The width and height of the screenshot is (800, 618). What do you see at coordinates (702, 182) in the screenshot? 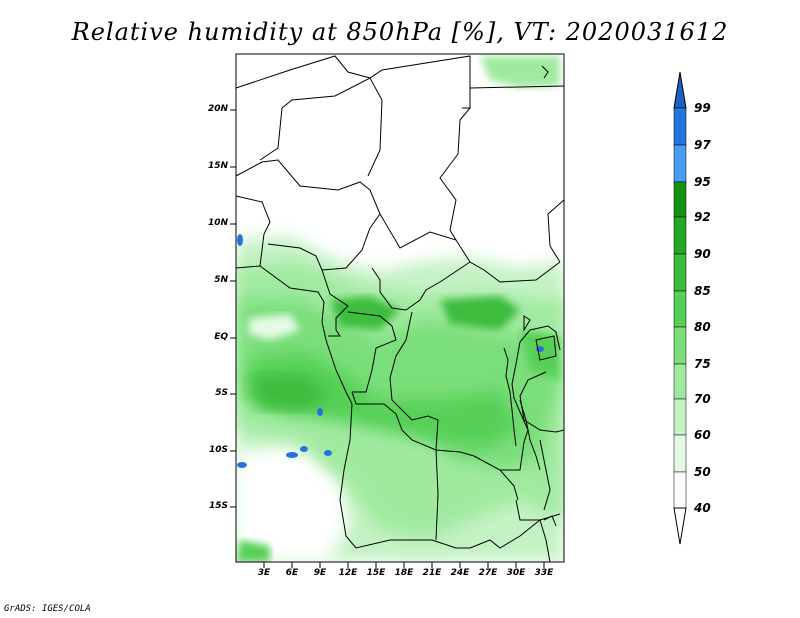
I see `colorbar-label: 95` at bounding box center [702, 182].